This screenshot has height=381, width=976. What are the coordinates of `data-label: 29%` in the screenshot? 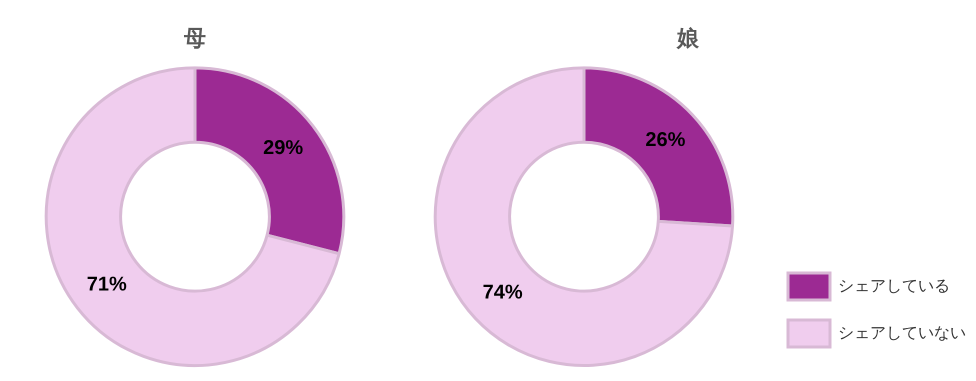 It's located at (283, 147).